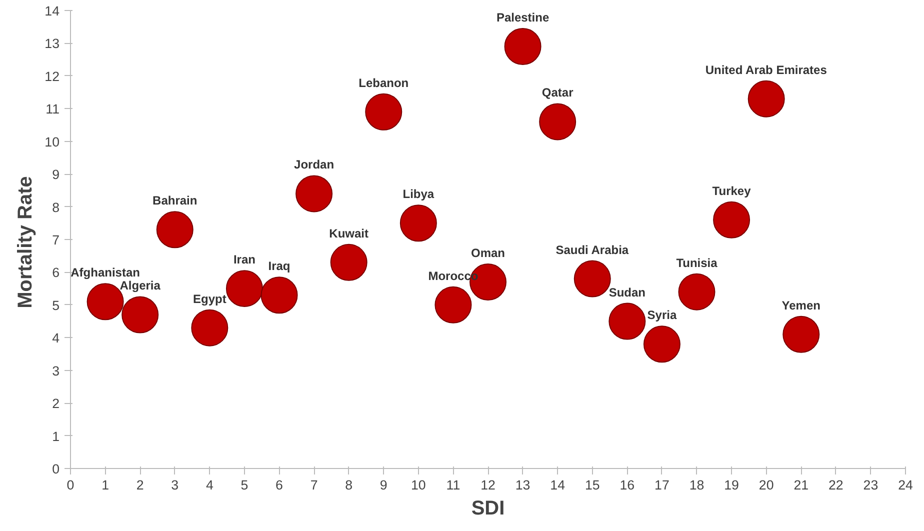 This screenshot has height=531, width=924. I want to click on x-tick-label: 1, so click(106, 485).